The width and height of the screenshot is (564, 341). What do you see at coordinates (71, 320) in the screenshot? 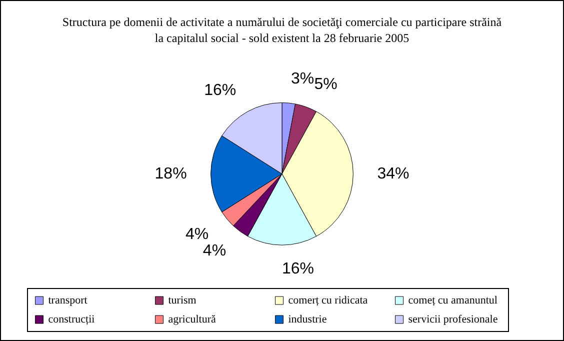
I see `legend-label: construcții` at bounding box center [71, 320].